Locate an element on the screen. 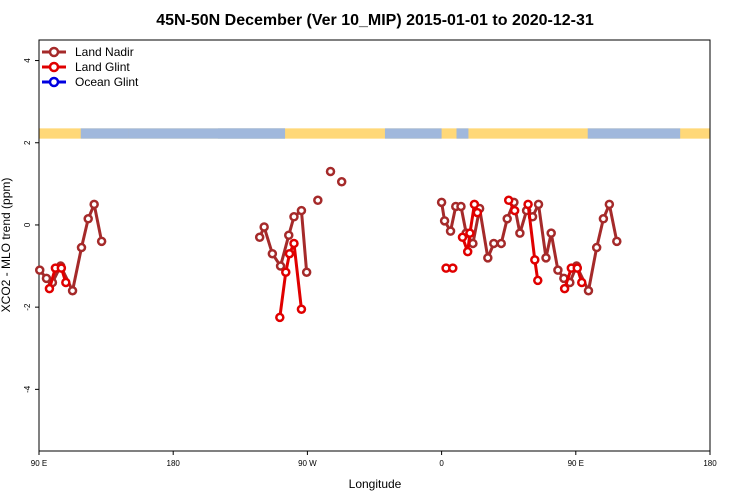  legend-label: Land Glint is located at coordinates (102, 67).